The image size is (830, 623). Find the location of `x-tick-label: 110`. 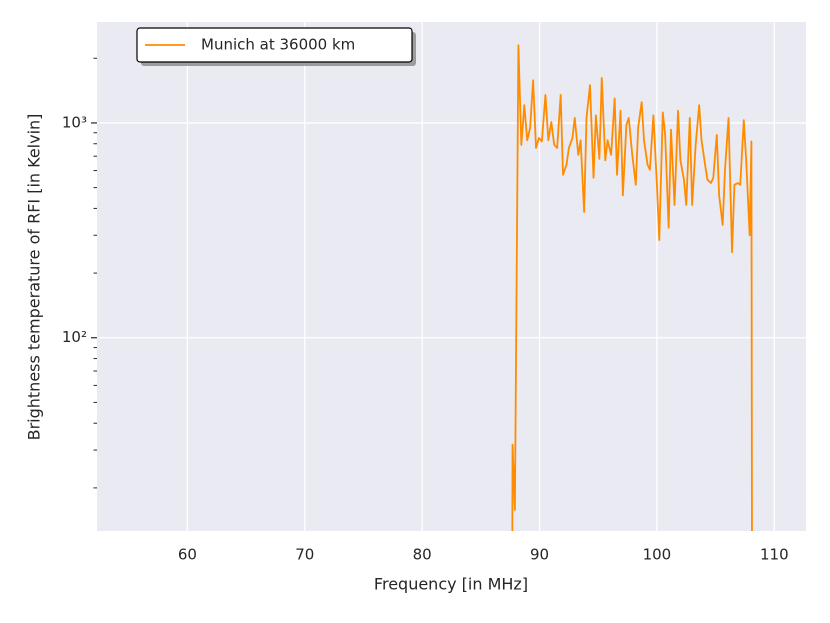

x-tick-label: 110 is located at coordinates (774, 555).